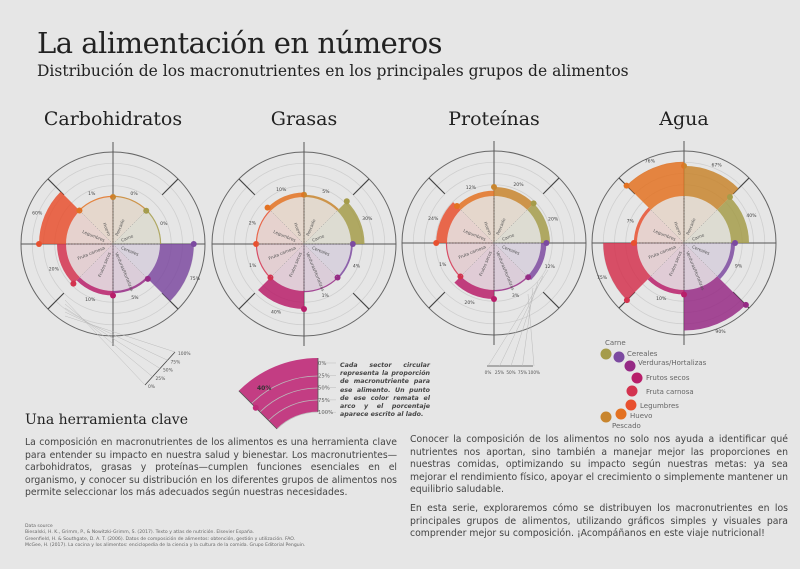 The image size is (800, 569). I want to click on value-label: 10%, so click(90, 300).